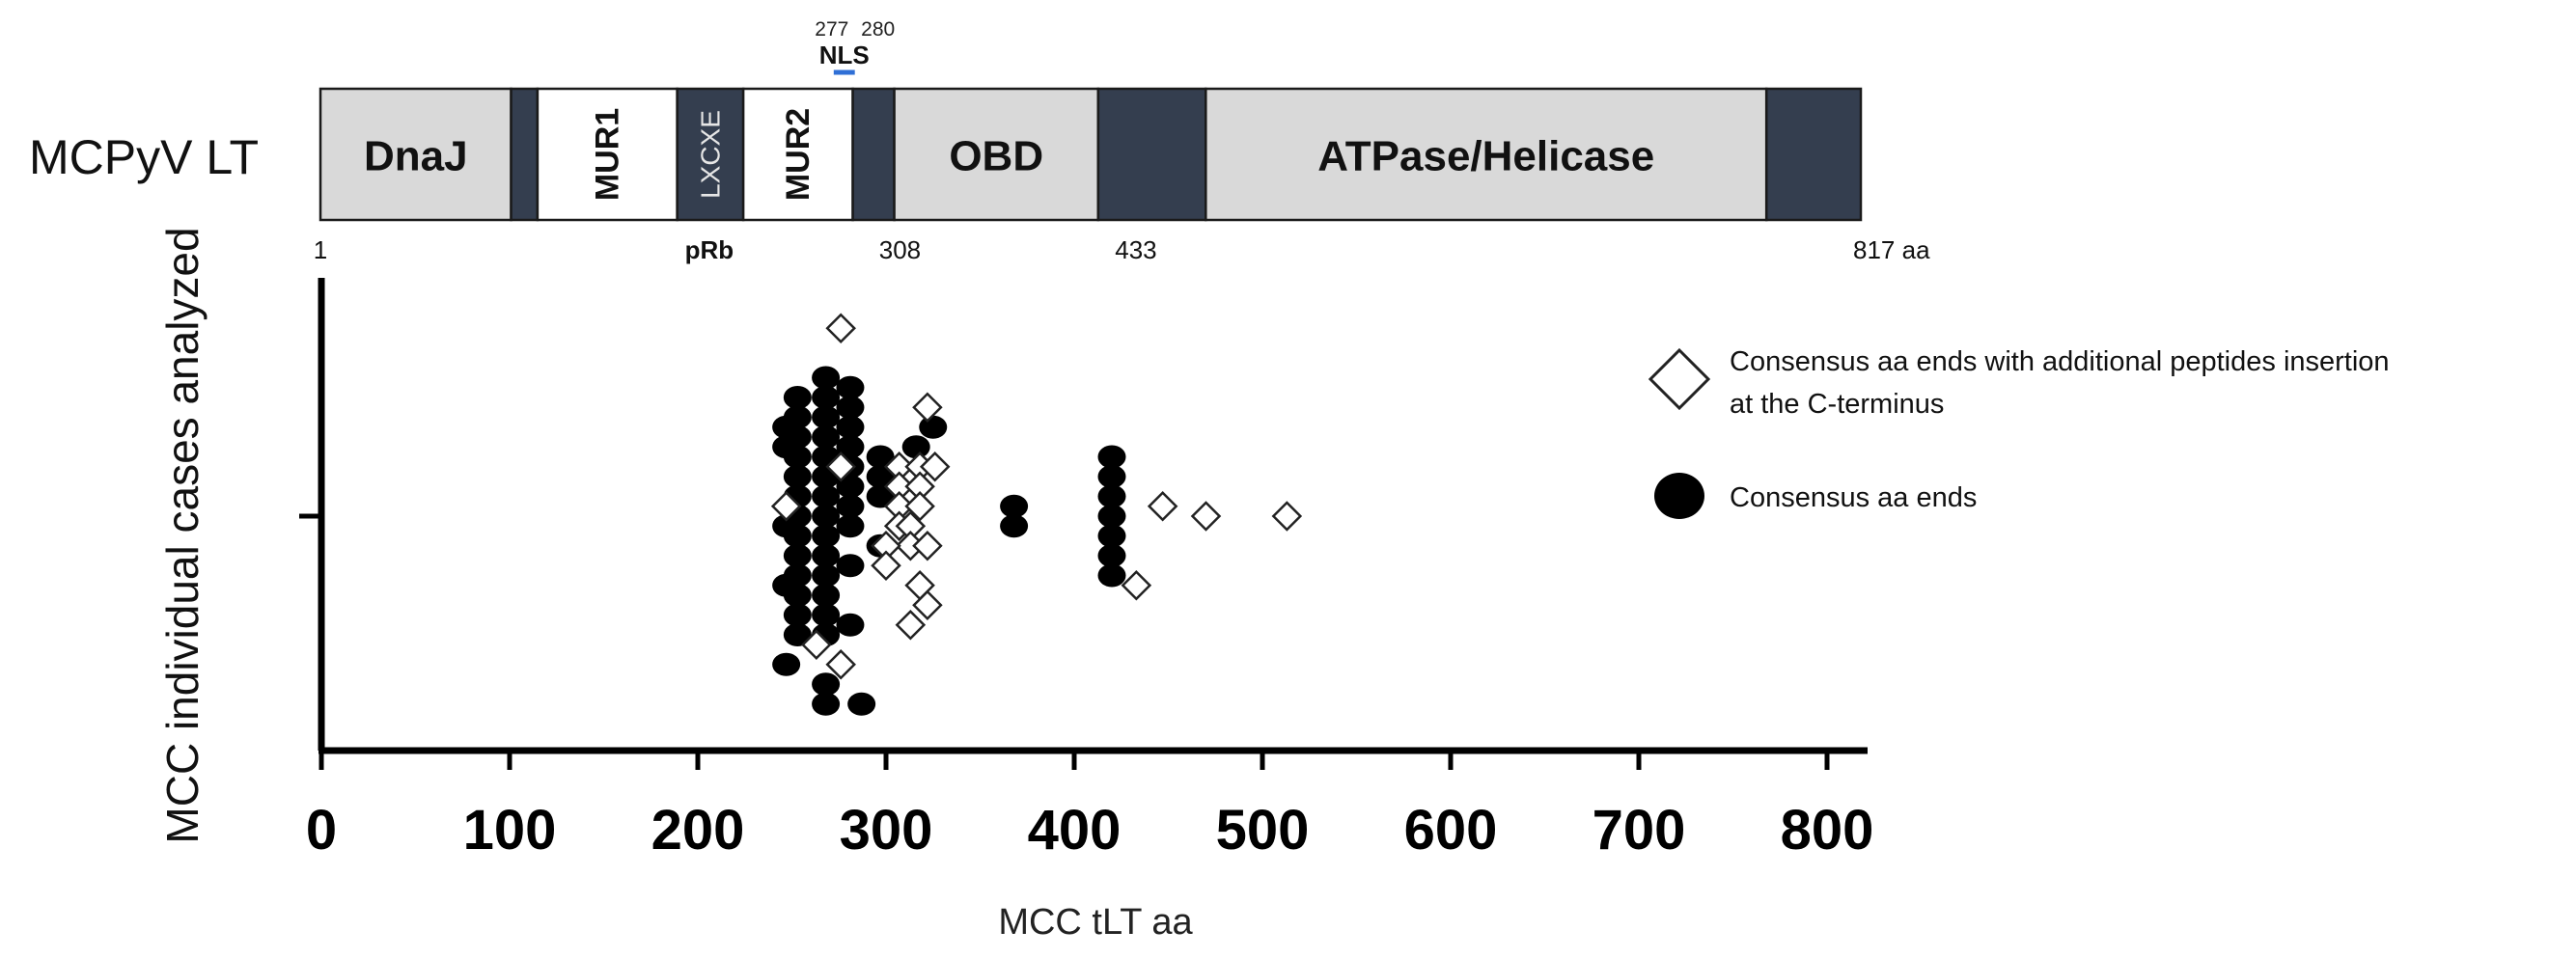 The width and height of the screenshot is (2576, 958). Describe the element at coordinates (1853, 497) in the screenshot. I see `legend-label-circle: Consensus aa ends` at that location.